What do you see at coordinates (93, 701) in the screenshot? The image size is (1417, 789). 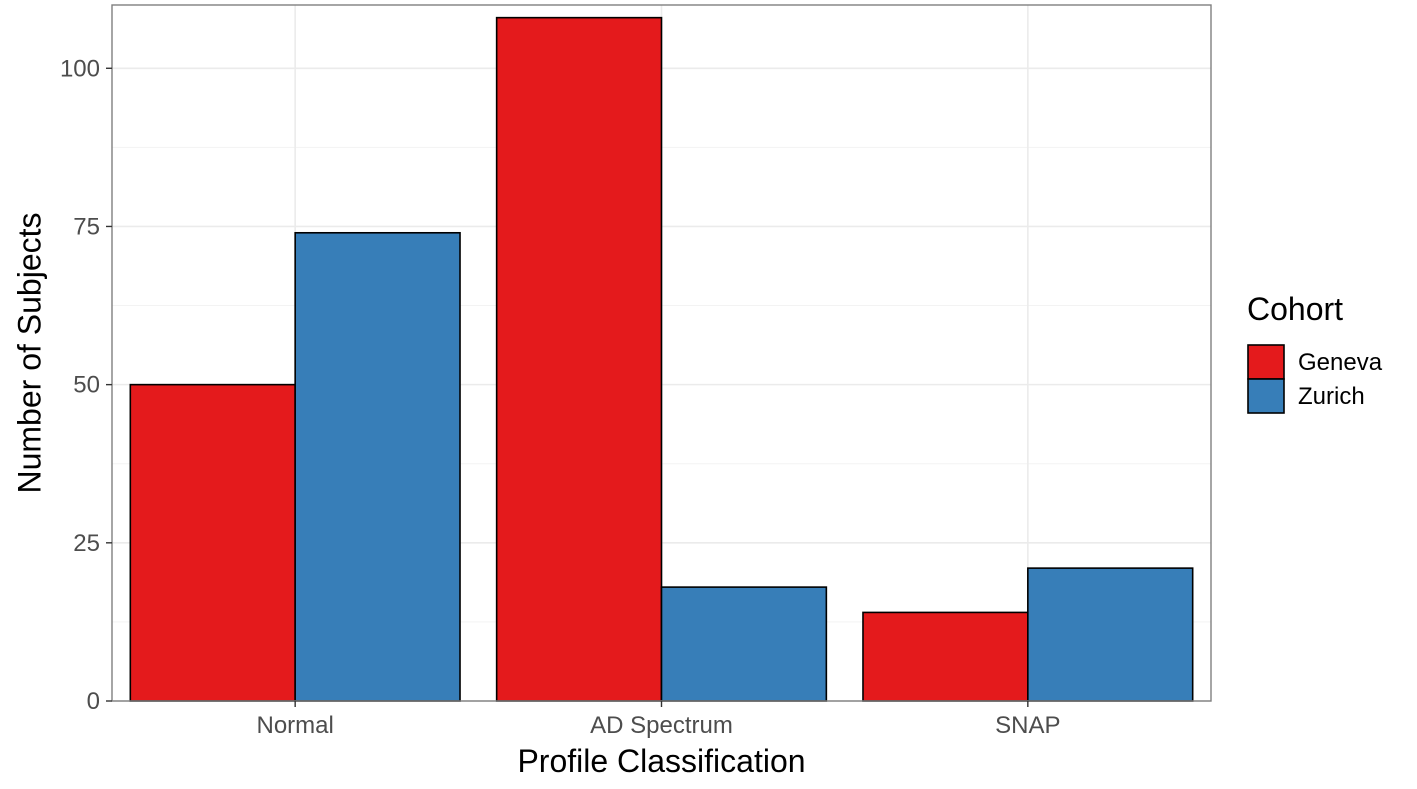 I see `y-tick-label: 0` at bounding box center [93, 701].